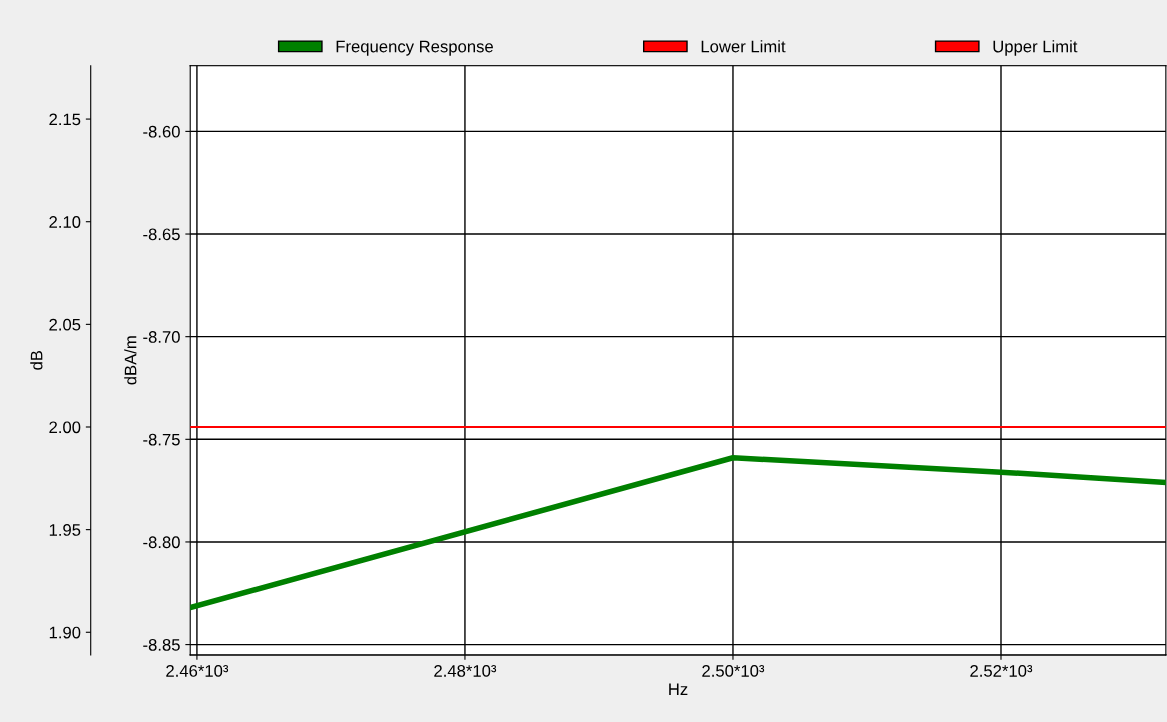 This screenshot has height=722, width=1167. What do you see at coordinates (1001, 671) in the screenshot?
I see `x-tick-label: 2.52*10³` at bounding box center [1001, 671].